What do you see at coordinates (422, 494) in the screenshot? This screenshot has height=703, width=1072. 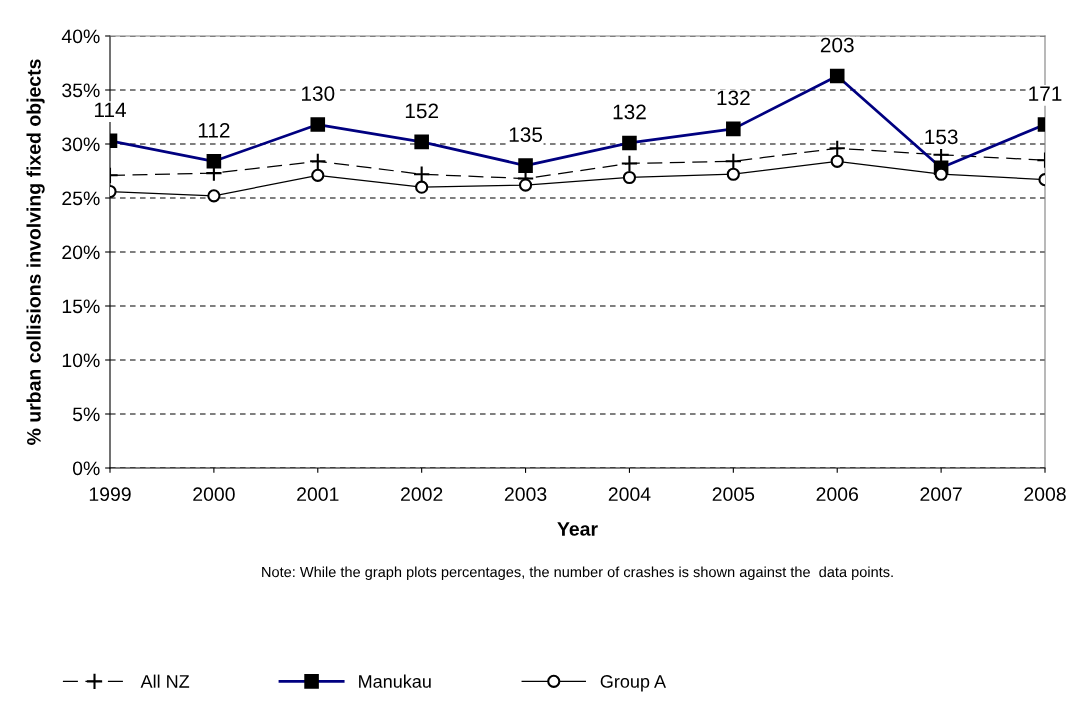 I see `x-tick-label: 2002` at bounding box center [422, 494].